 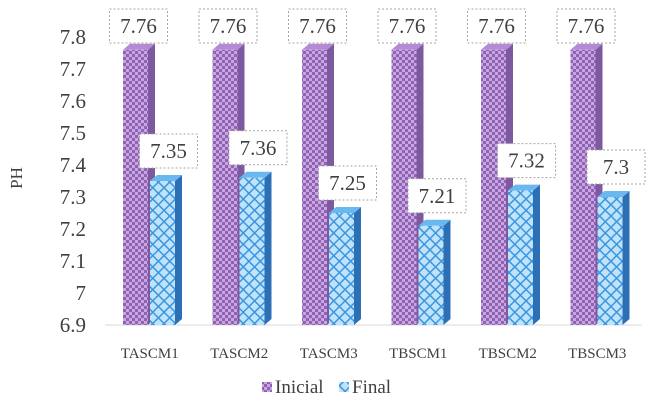 I want to click on data-label-text: 7.32, so click(x=526, y=161).